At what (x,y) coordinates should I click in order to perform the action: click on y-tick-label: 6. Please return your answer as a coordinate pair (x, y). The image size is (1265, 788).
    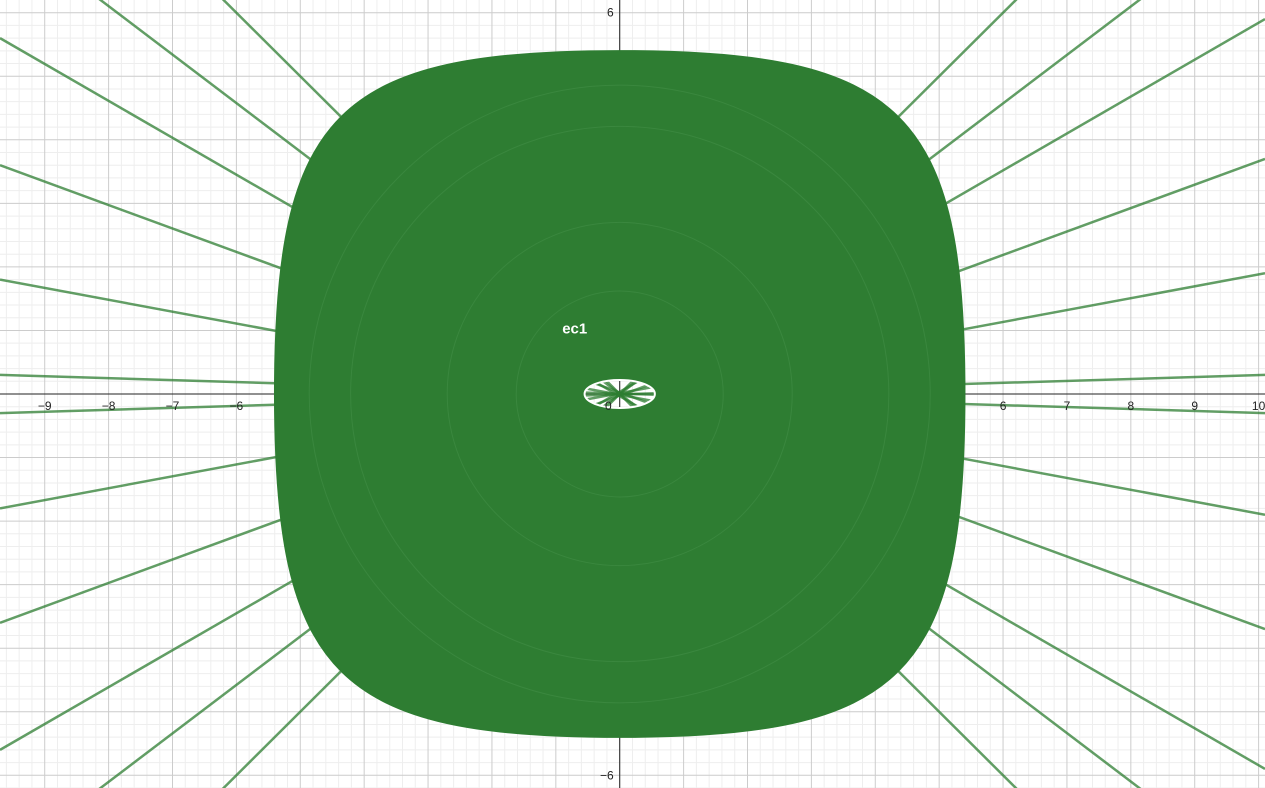
    Looking at the image, I should click on (610, 13).